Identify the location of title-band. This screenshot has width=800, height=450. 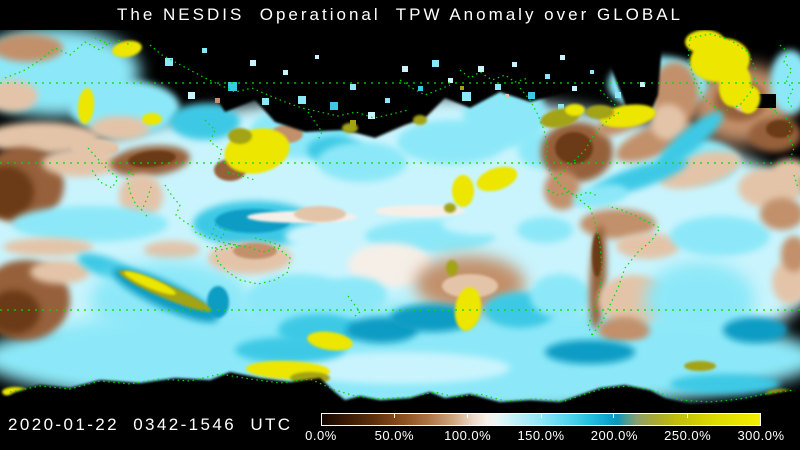
(400, 15).